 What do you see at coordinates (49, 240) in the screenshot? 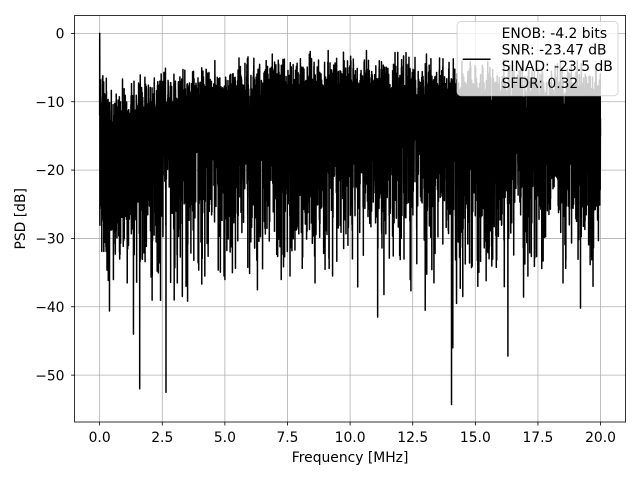
I see `y-tick-label: −30` at bounding box center [49, 240].